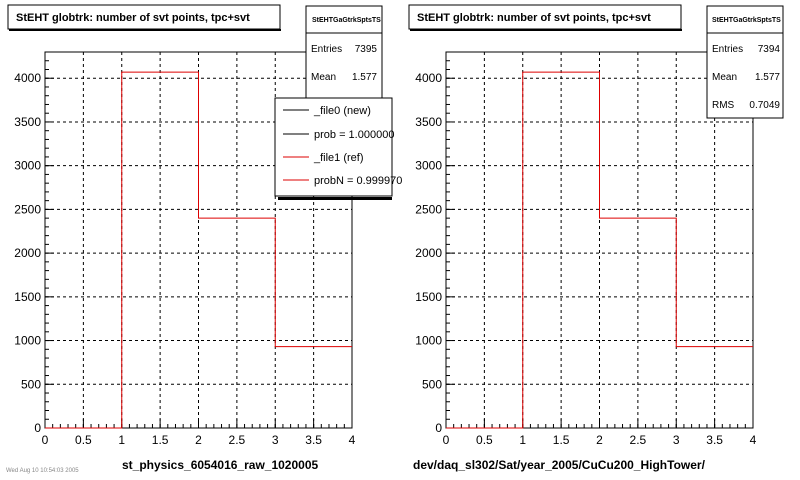 The image size is (800, 480). Describe the element at coordinates (352, 440) in the screenshot. I see `left-x-tick-label: 4` at that location.